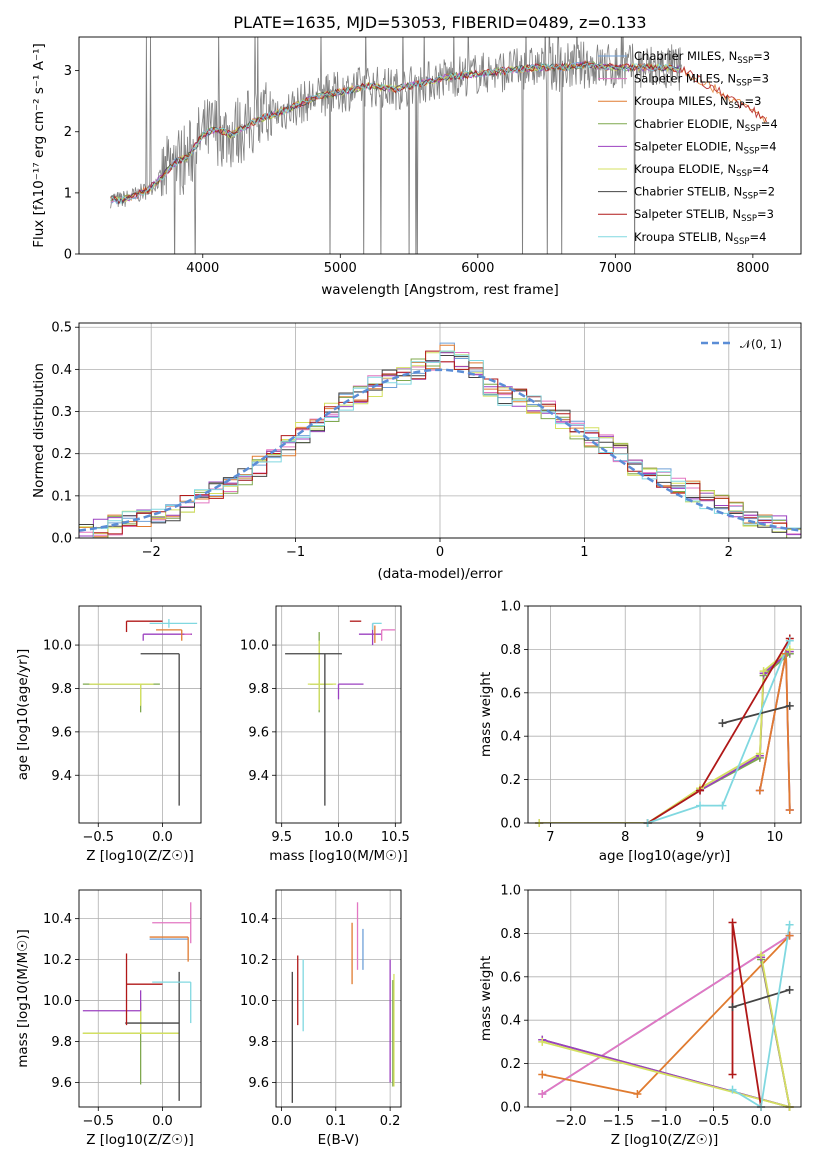 The image size is (819, 1170). What do you see at coordinates (68, 71) in the screenshot?
I see `y-tick-label: 3` at bounding box center [68, 71].